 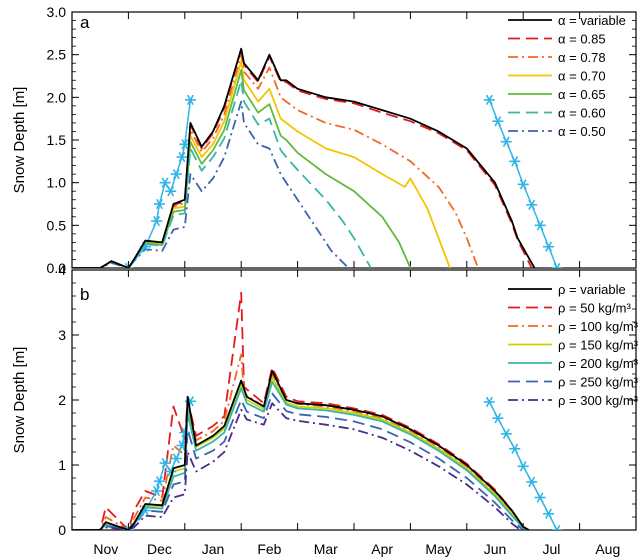 I want to click on x-tick-label: Aug, so click(x=607, y=549).